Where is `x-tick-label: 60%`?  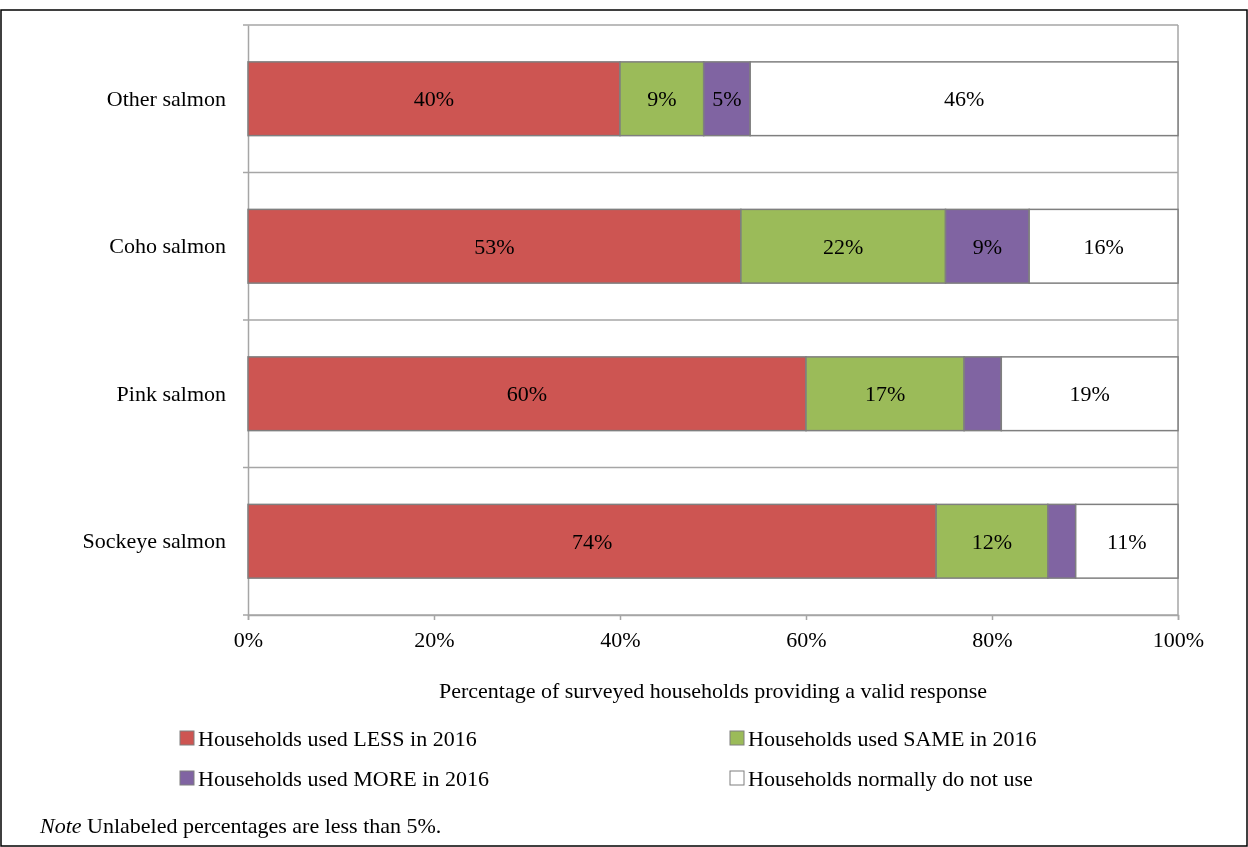 x-tick-label: 60% is located at coordinates (806, 640).